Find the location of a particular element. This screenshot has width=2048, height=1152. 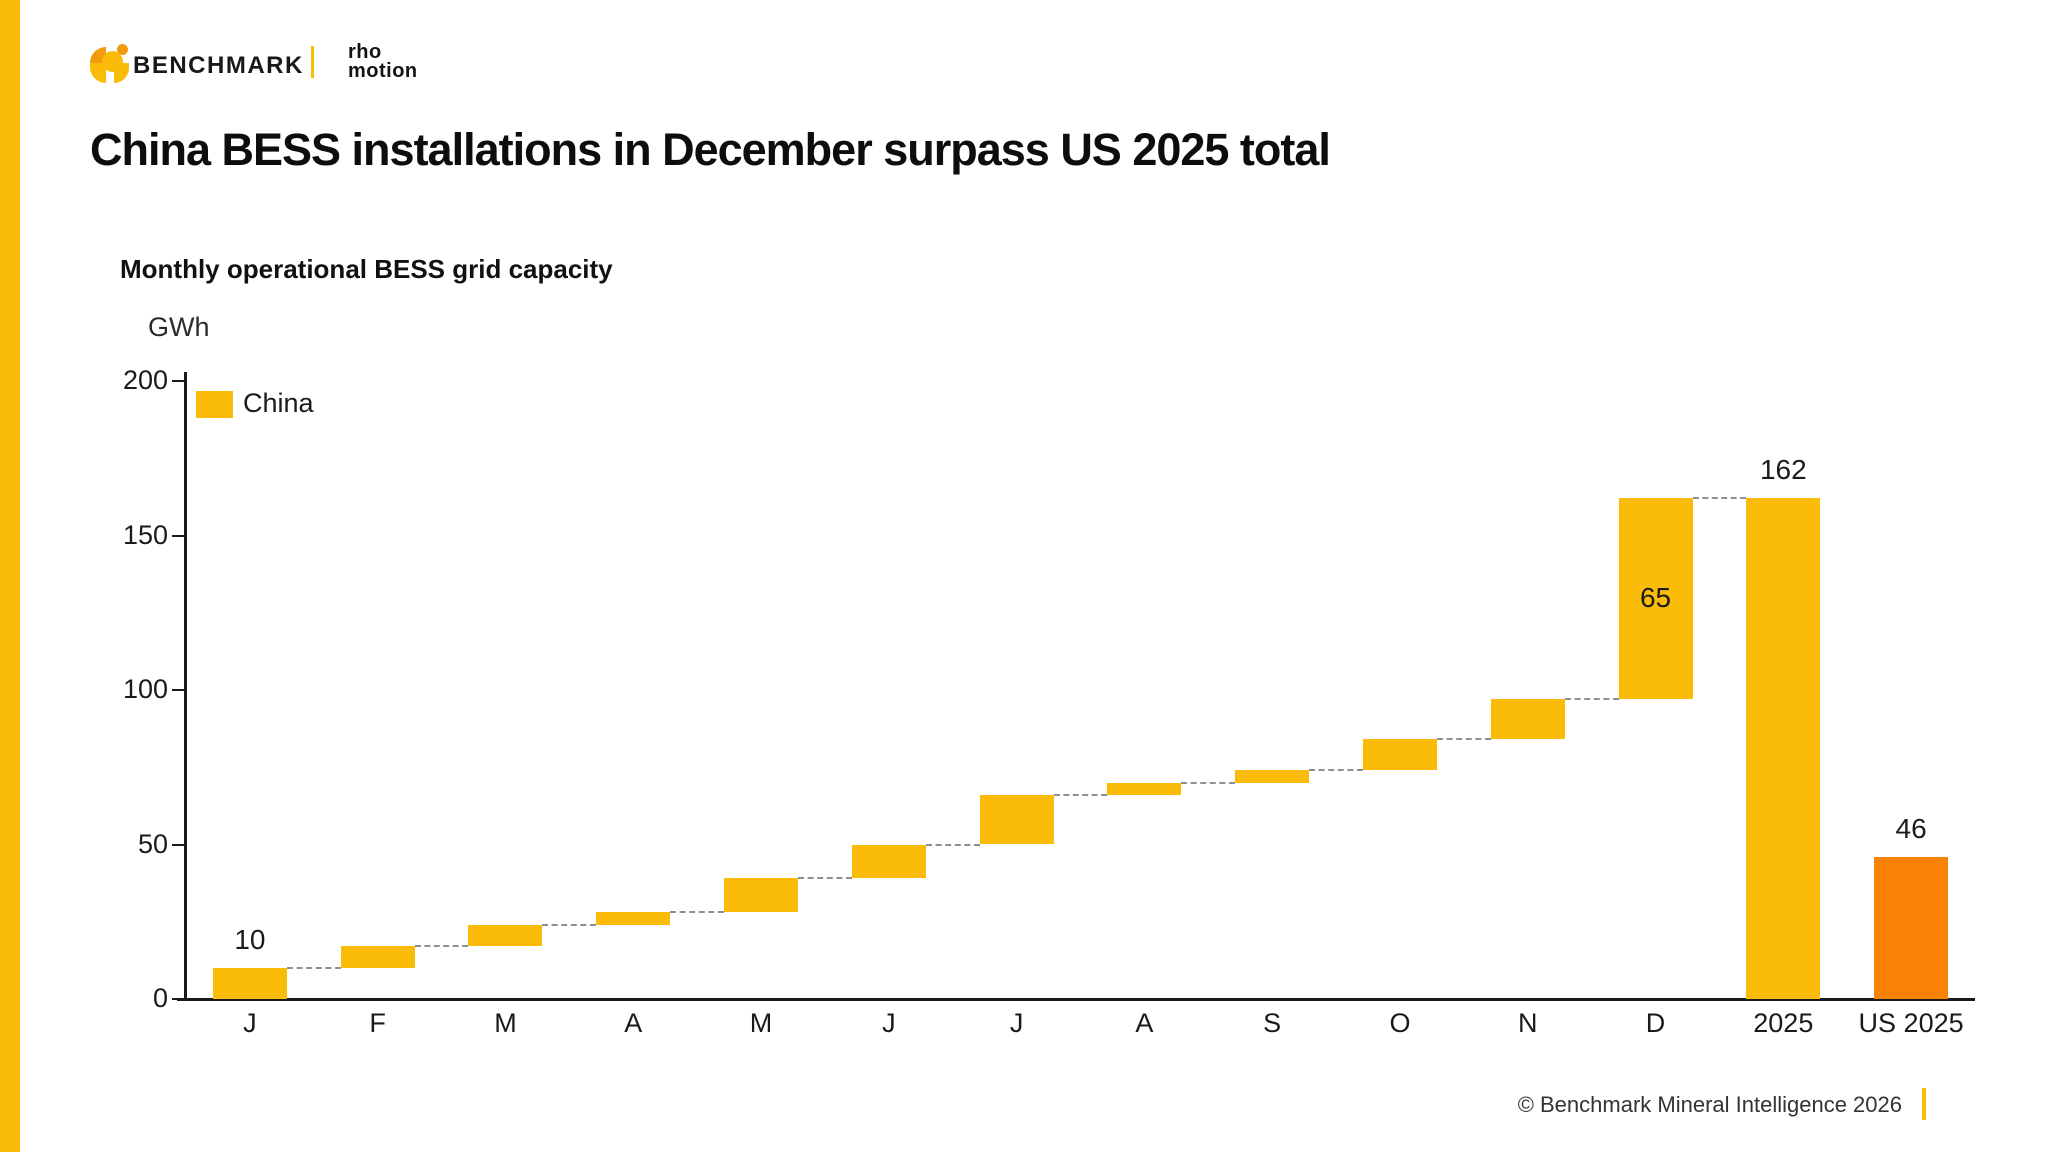

y-tick-label: 200 is located at coordinates (145, 380).